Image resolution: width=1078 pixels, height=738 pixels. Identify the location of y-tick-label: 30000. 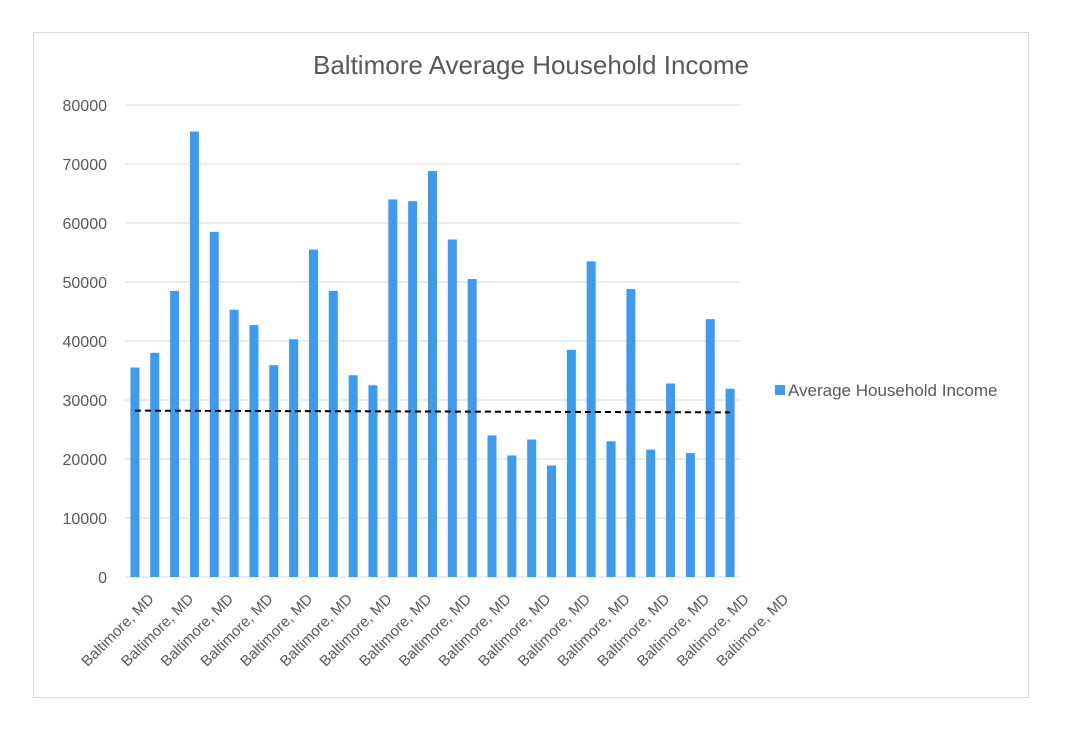
(85, 401).